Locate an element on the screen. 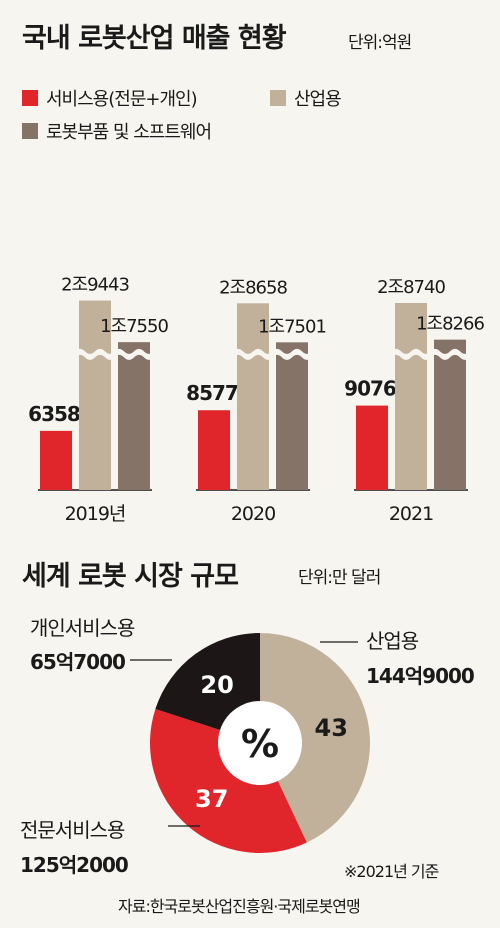  domestic-title: 국내 로봇산업 매출 현황 is located at coordinates (154, 38).